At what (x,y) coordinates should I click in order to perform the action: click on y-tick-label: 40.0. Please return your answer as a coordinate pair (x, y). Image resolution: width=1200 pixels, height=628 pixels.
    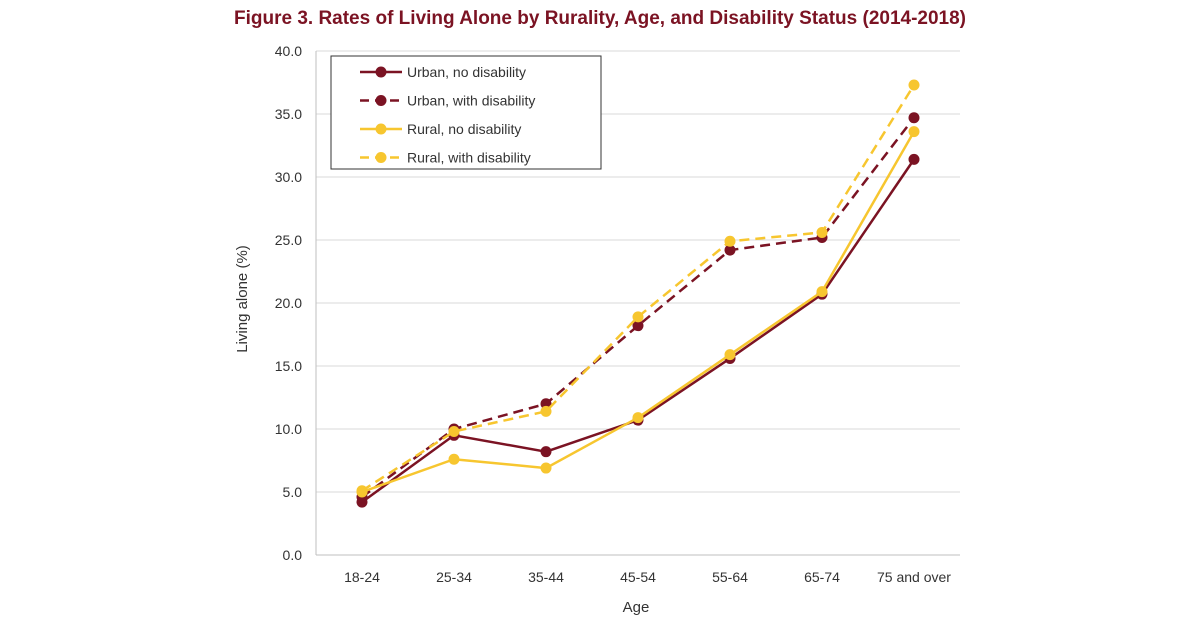
    Looking at the image, I should click on (288, 51).